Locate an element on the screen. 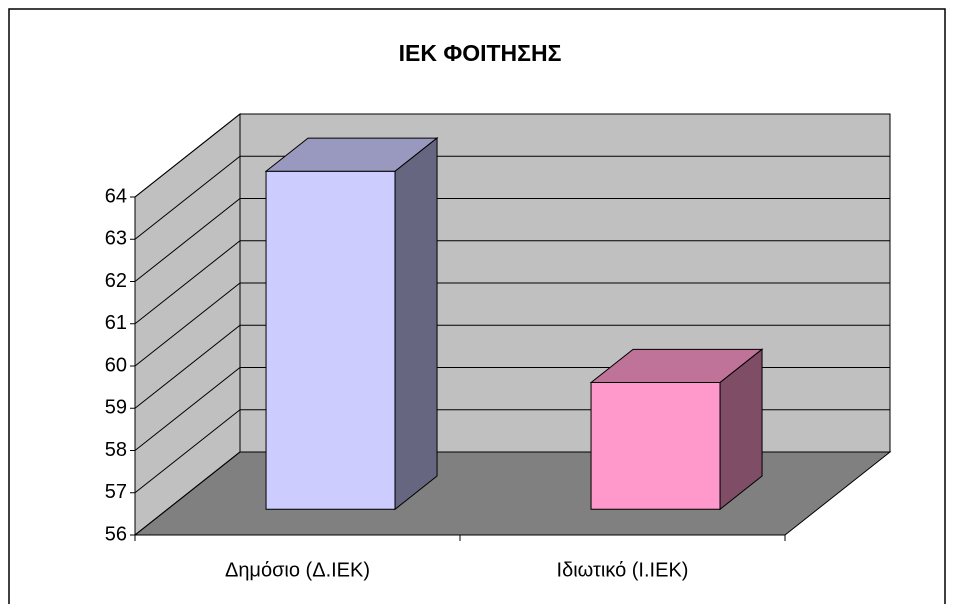 This screenshot has height=609, width=955. y-tick-label: 60 is located at coordinates (116, 365).